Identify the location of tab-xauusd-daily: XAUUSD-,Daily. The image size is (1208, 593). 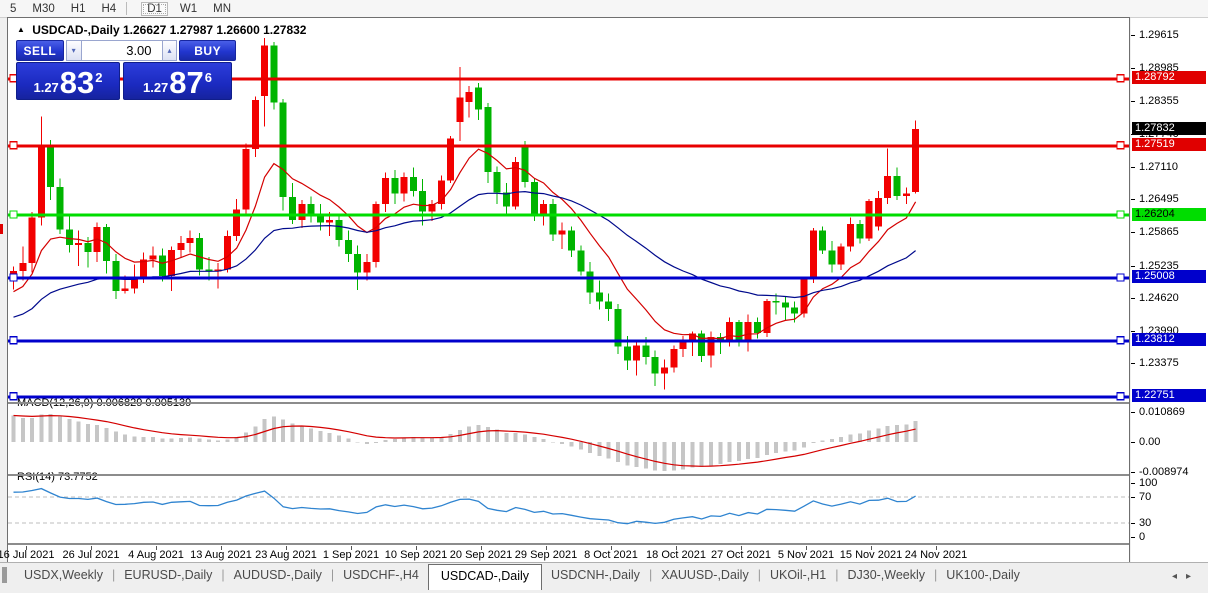
(705, 575).